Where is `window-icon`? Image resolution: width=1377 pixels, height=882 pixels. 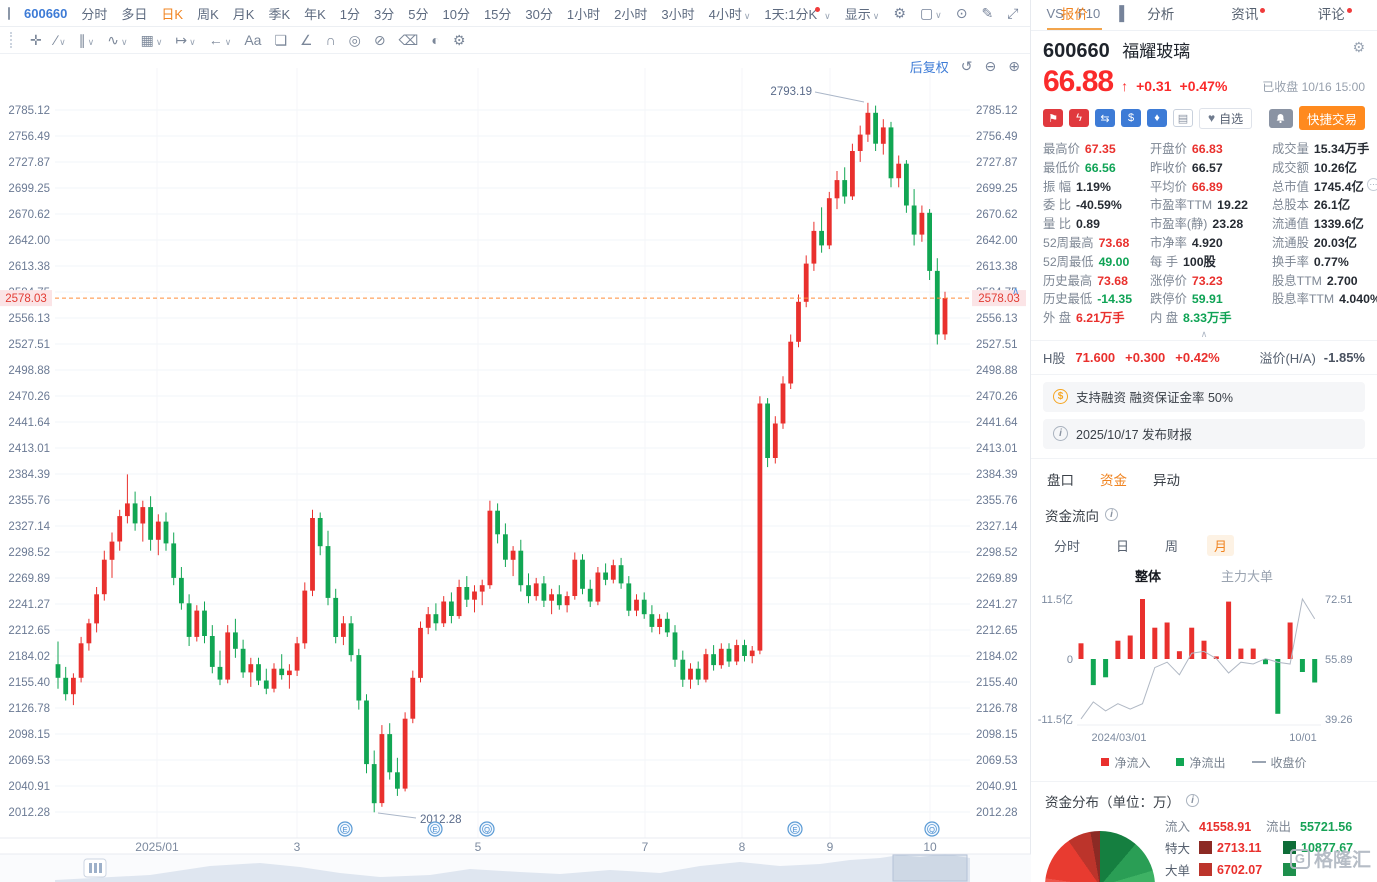 window-icon is located at coordinates (9, 13).